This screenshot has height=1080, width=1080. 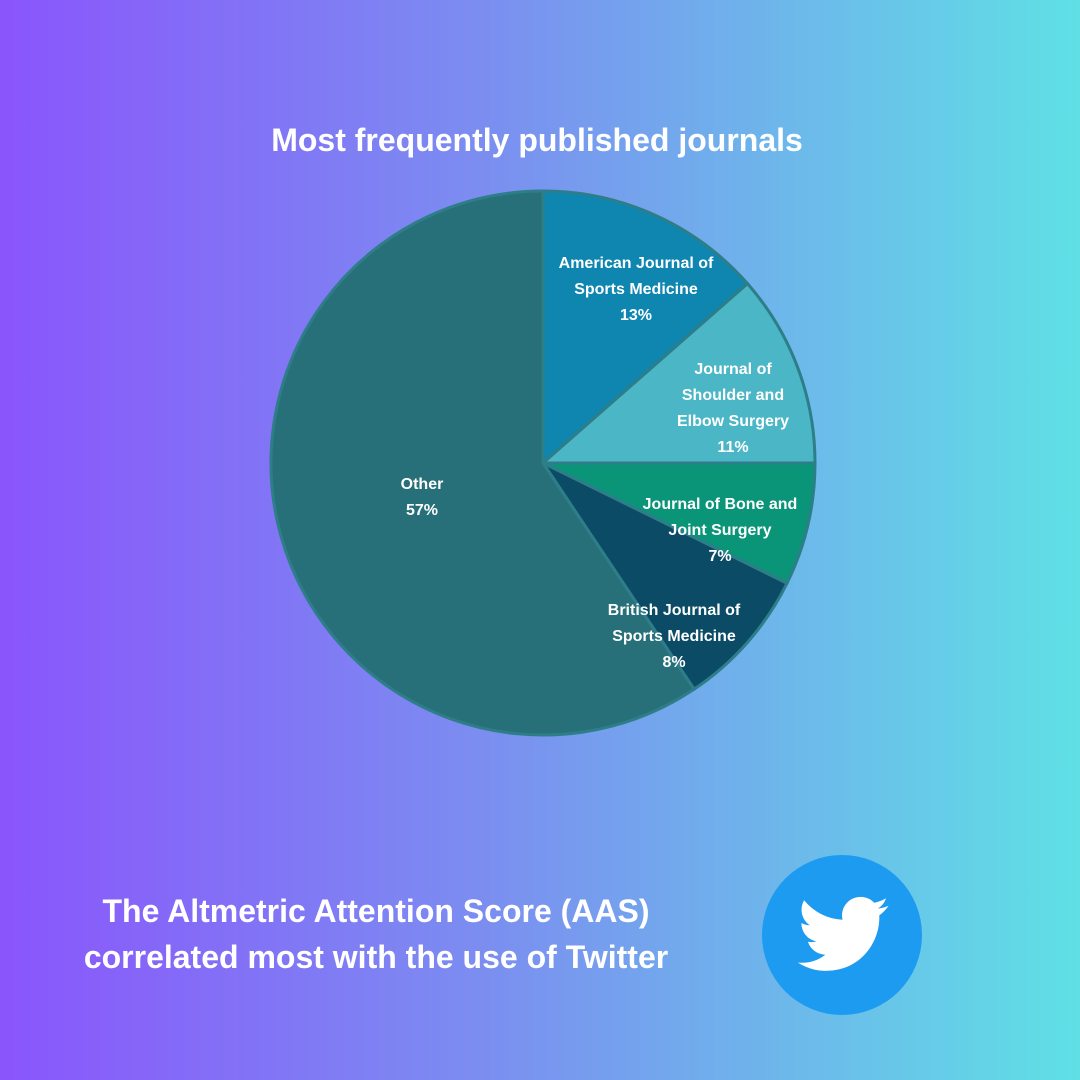 I want to click on slice-label: Journal of Bone and Joint Surgery 7%, so click(x=720, y=531).